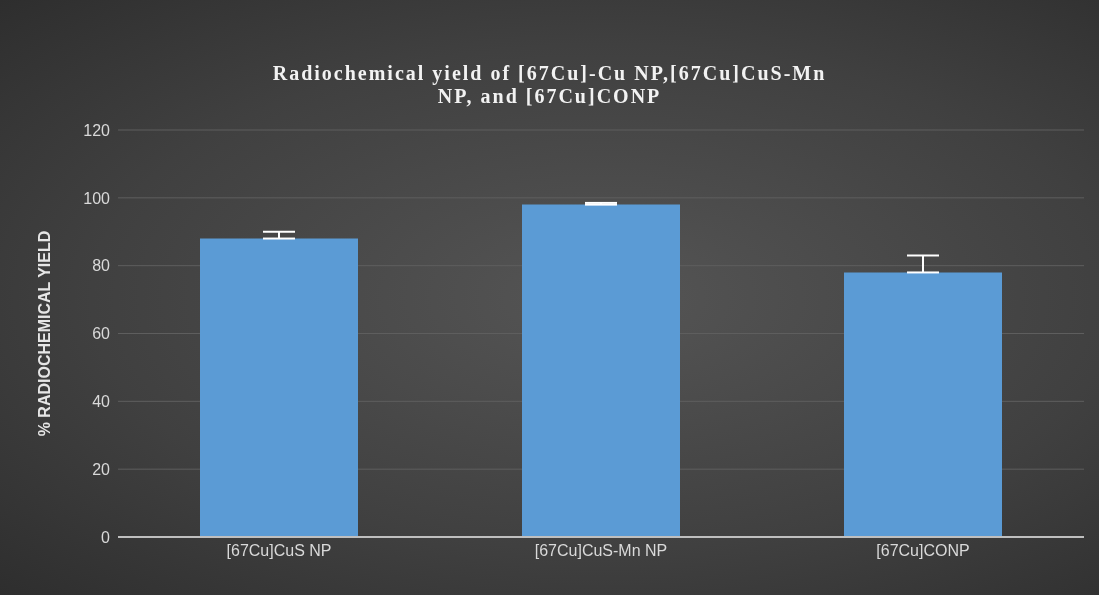 Image resolution: width=1099 pixels, height=595 pixels. Describe the element at coordinates (97, 130) in the screenshot. I see `y-tick-label: 120` at that location.